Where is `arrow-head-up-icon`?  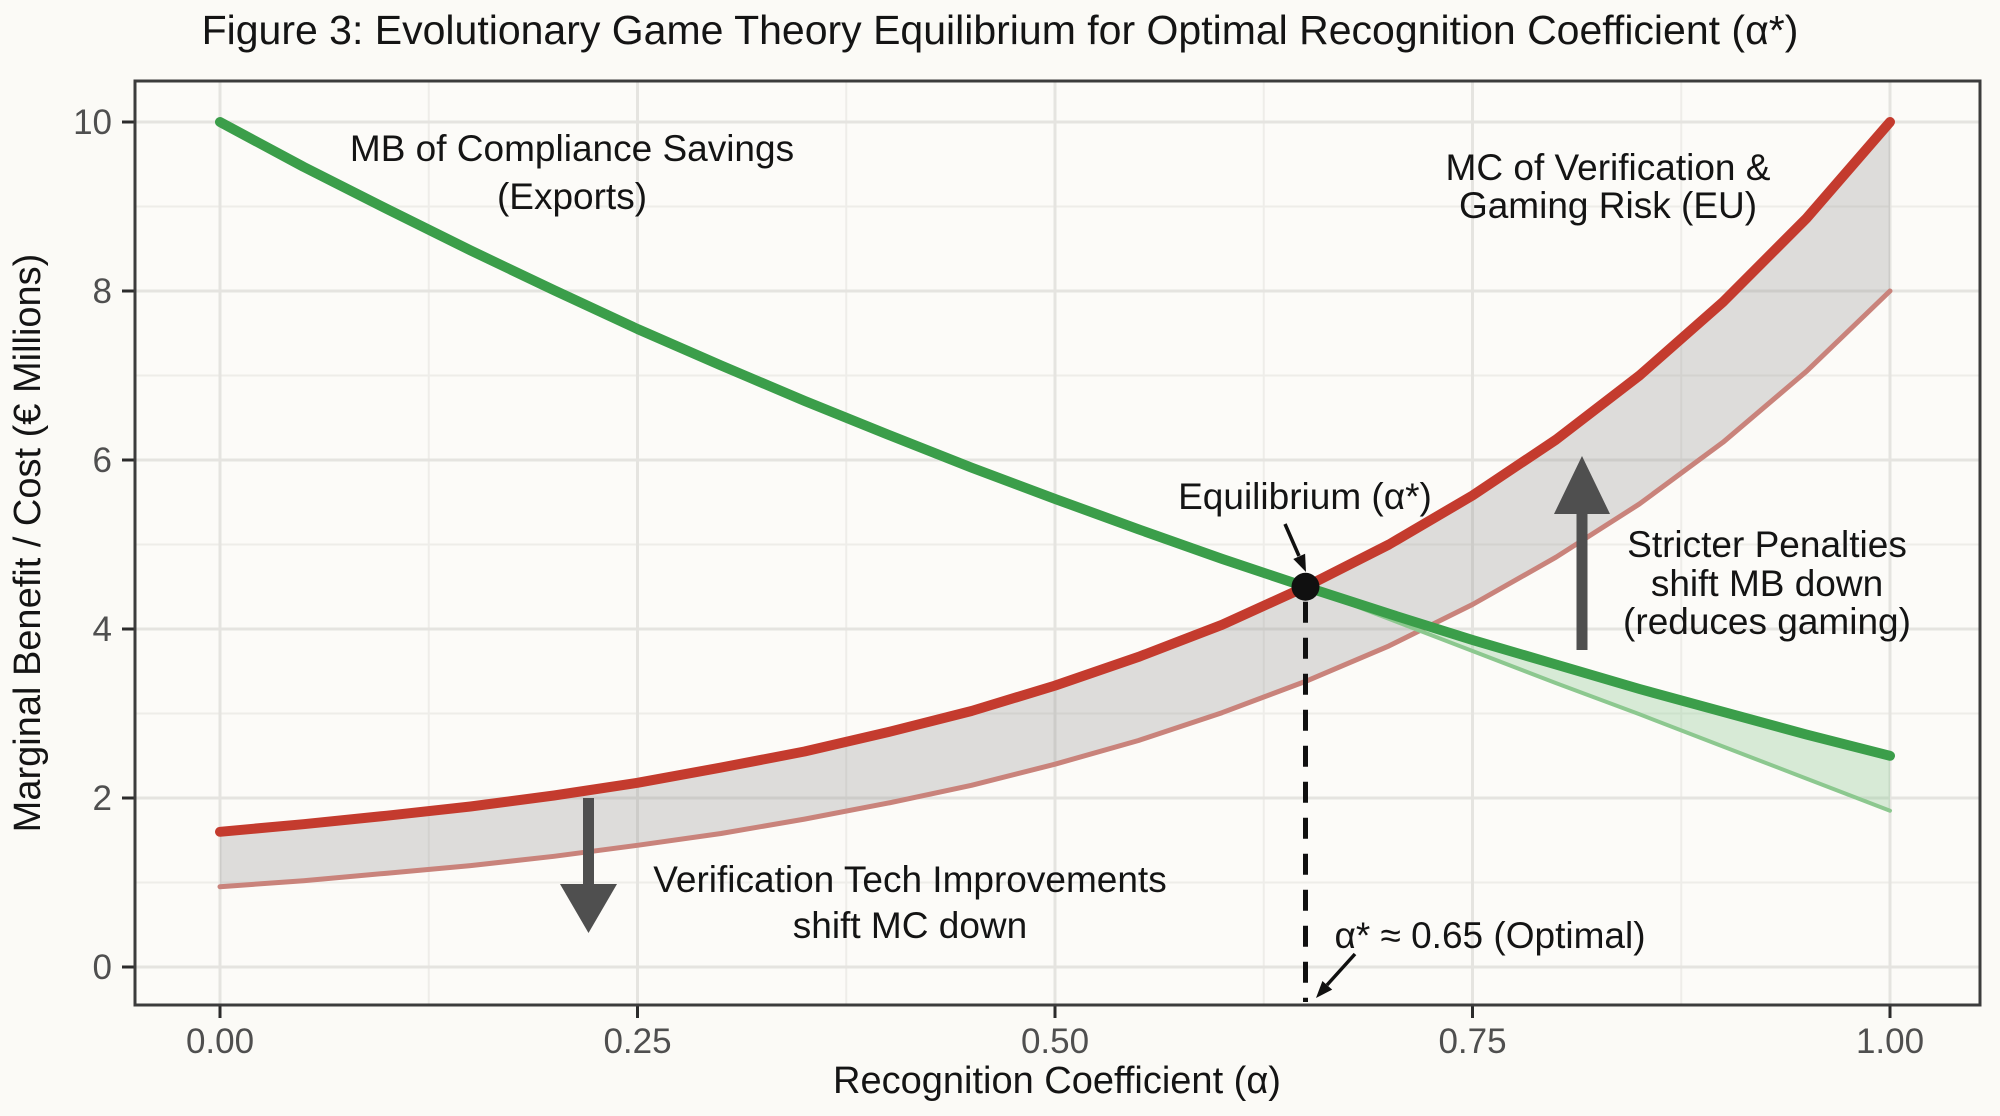 arrow-head-up-icon is located at coordinates (1582, 485).